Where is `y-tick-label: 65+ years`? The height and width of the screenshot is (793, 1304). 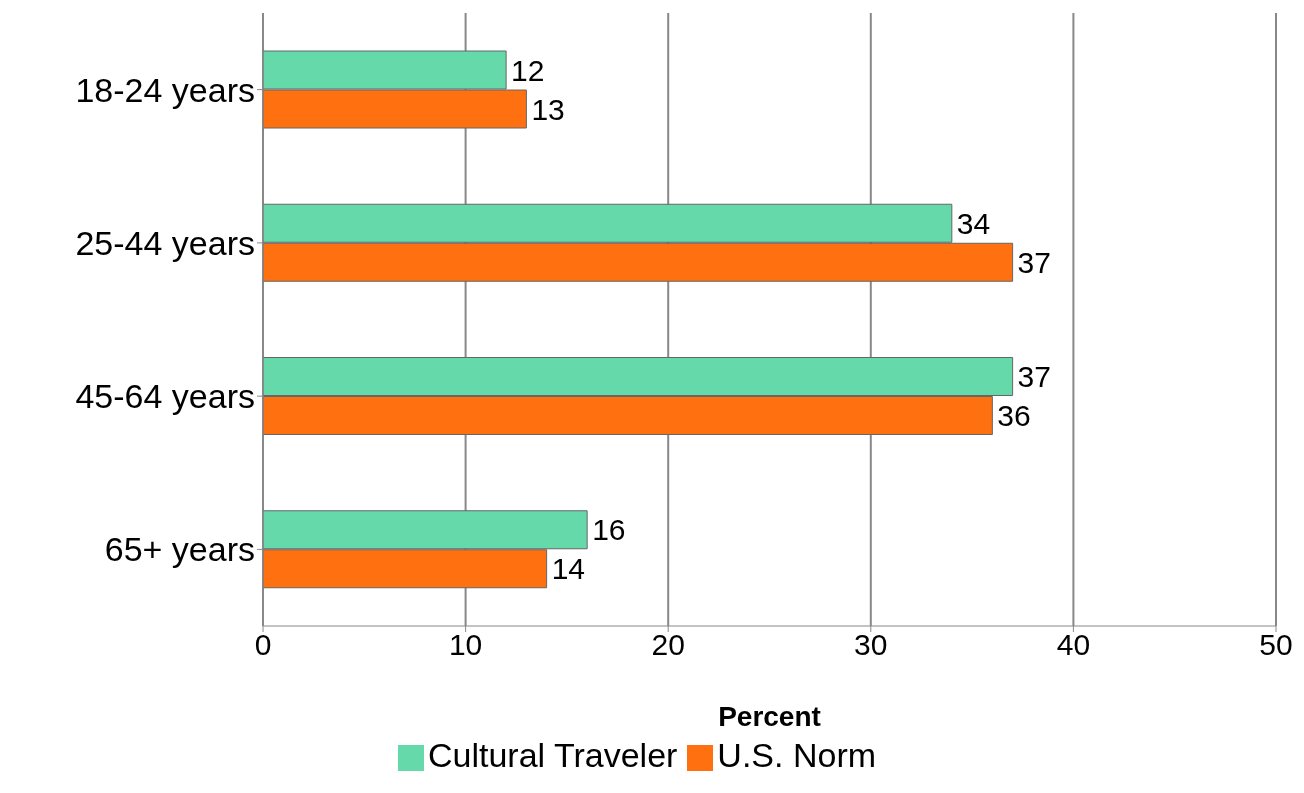
y-tick-label: 65+ years is located at coordinates (179, 549).